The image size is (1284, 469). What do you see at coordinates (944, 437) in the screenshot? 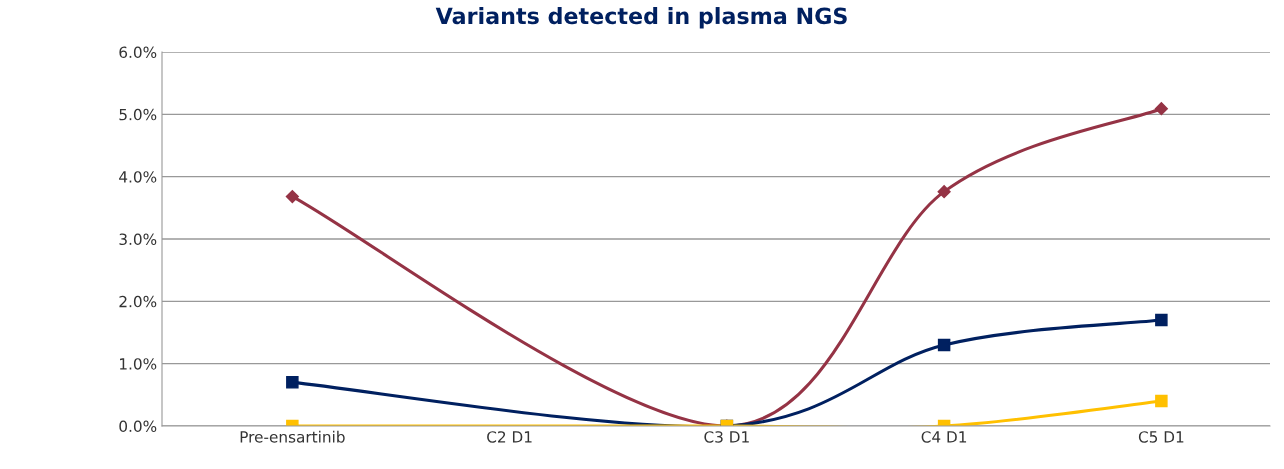
I see `x-tick-label: C4 D1` at bounding box center [944, 437].